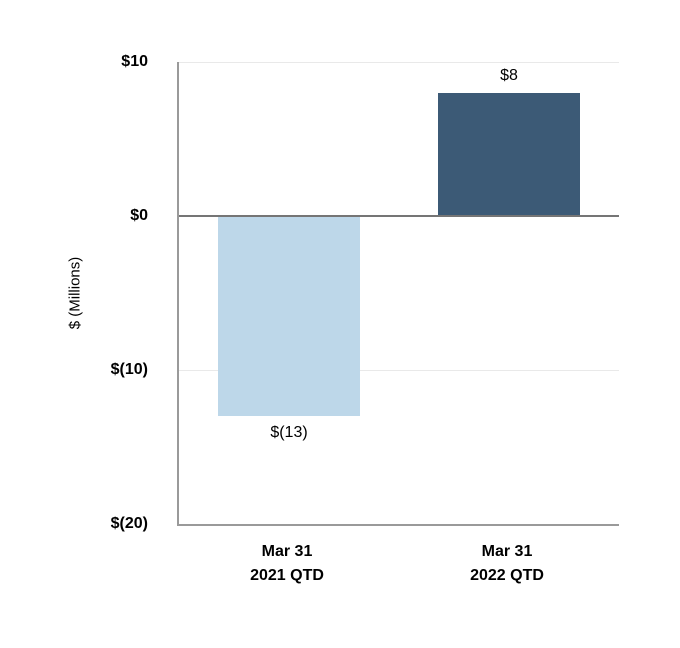  What do you see at coordinates (287, 564) in the screenshot?
I see `x-category-2021-qtd: Mar 31 2021 QTD` at bounding box center [287, 564].